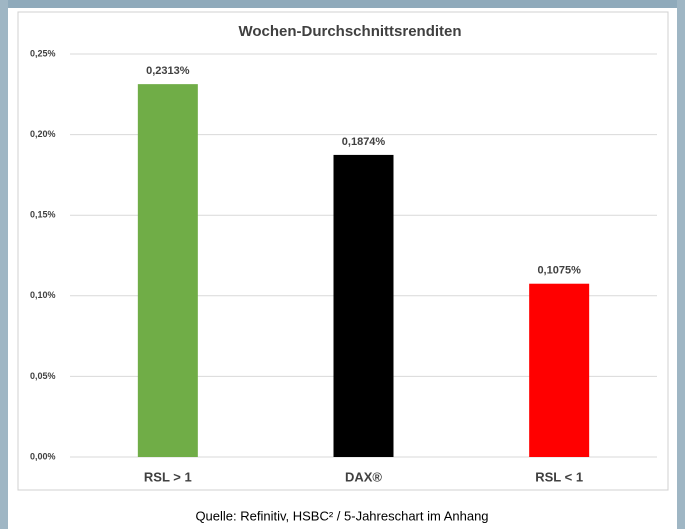  Describe the element at coordinates (4, 264) in the screenshot. I see `left-border` at that location.